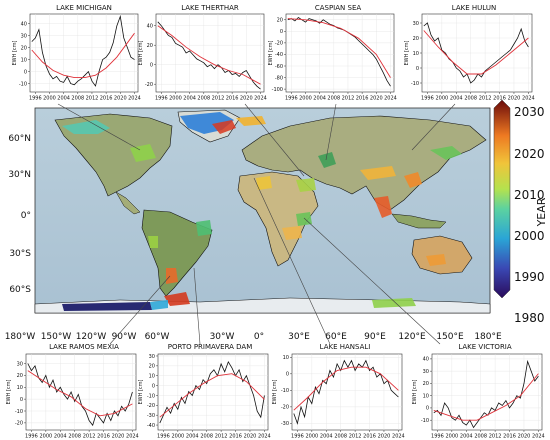 This screenshot has width=550, height=440. I want to click on australia-region, so click(436, 260).